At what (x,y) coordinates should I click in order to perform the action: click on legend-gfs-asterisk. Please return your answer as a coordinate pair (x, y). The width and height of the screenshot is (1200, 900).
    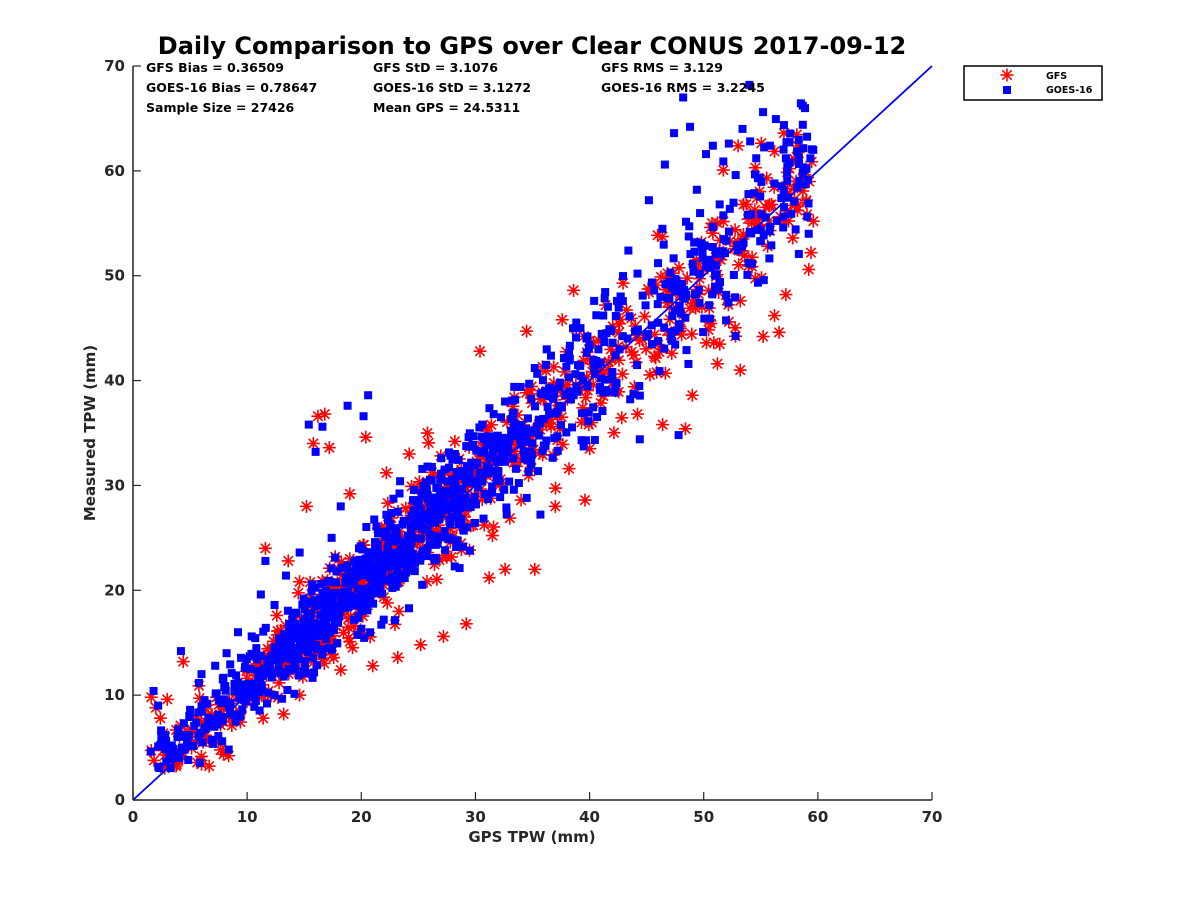
    Looking at the image, I should click on (1007, 75).